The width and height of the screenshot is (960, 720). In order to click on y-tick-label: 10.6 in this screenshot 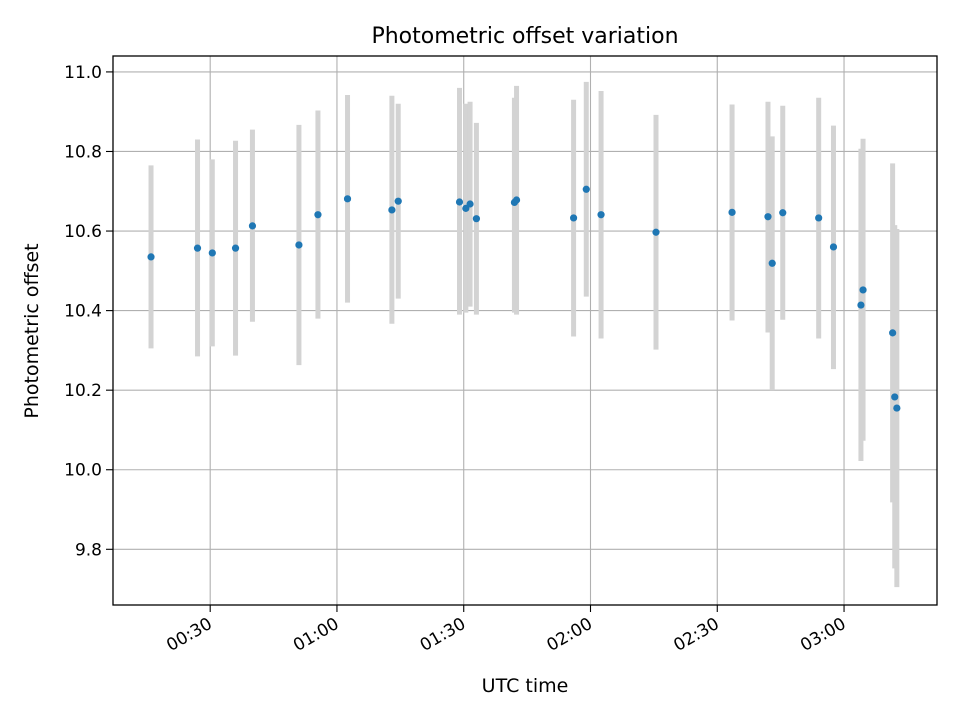, I will do `click(83, 232)`.